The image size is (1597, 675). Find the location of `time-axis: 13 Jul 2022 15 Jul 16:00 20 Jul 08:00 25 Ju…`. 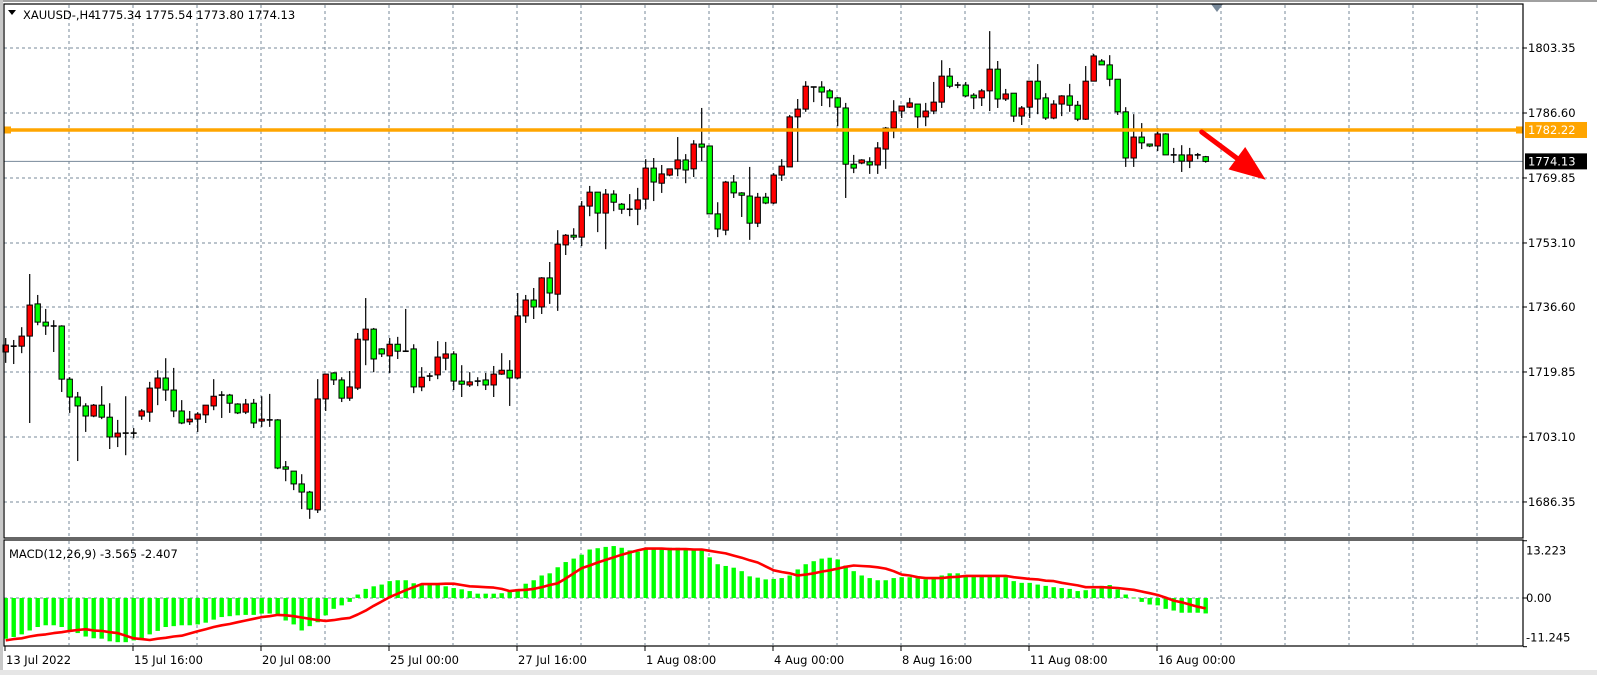

time-axis: 13 Jul 2022 15 Jul 16:00 20 Jul 08:00 25 Ju… is located at coordinates (620, 656).